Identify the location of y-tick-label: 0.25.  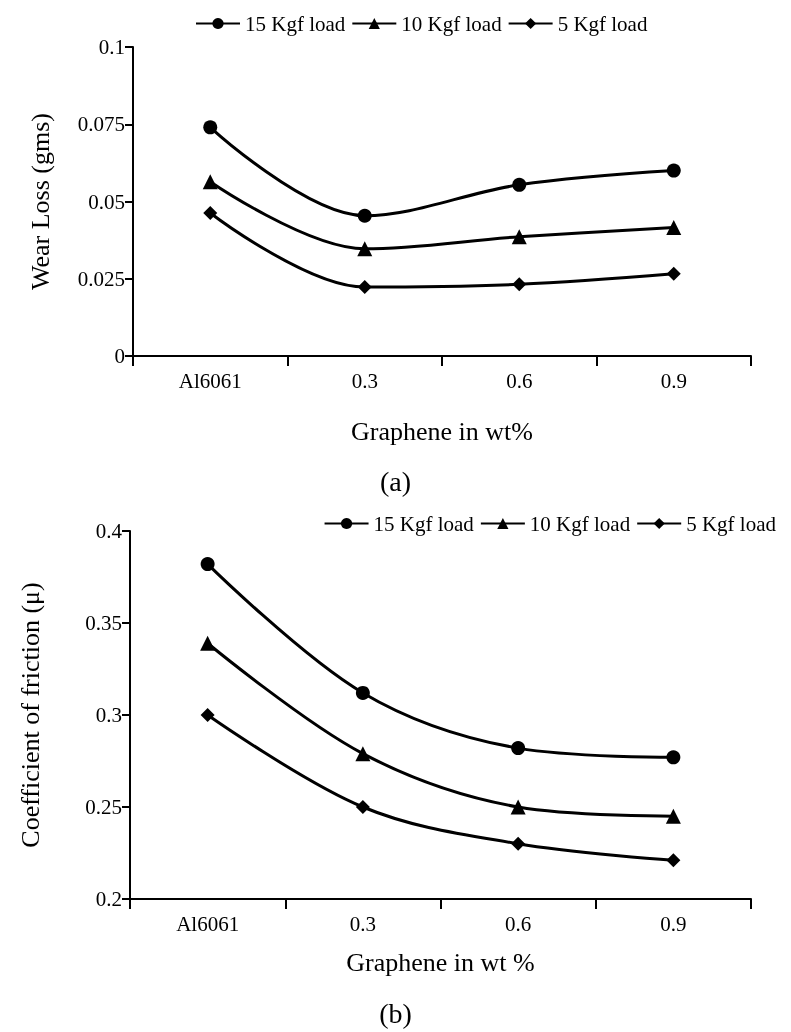
(103, 807).